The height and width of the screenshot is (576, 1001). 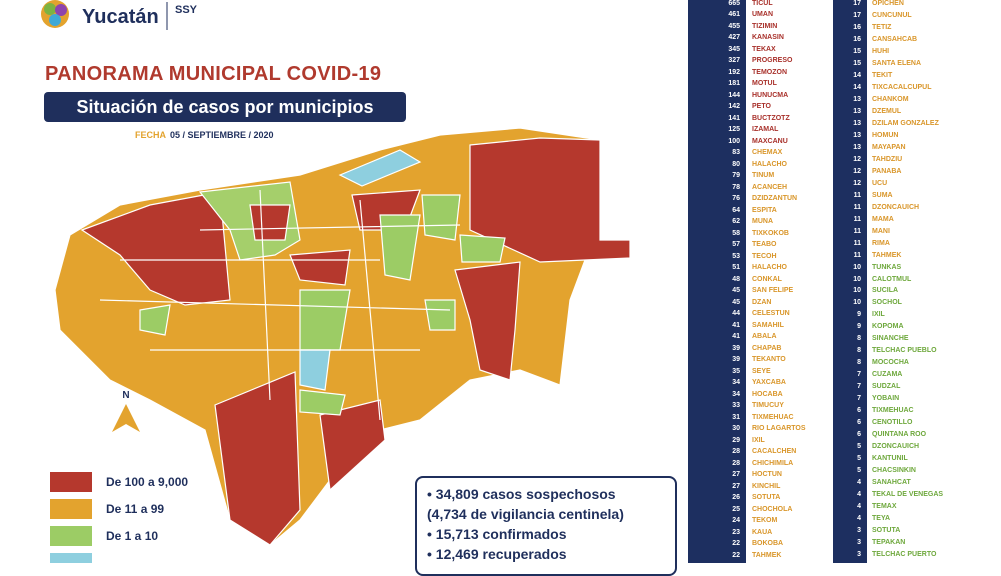 I want to click on case-count: 144, so click(x=734, y=95).